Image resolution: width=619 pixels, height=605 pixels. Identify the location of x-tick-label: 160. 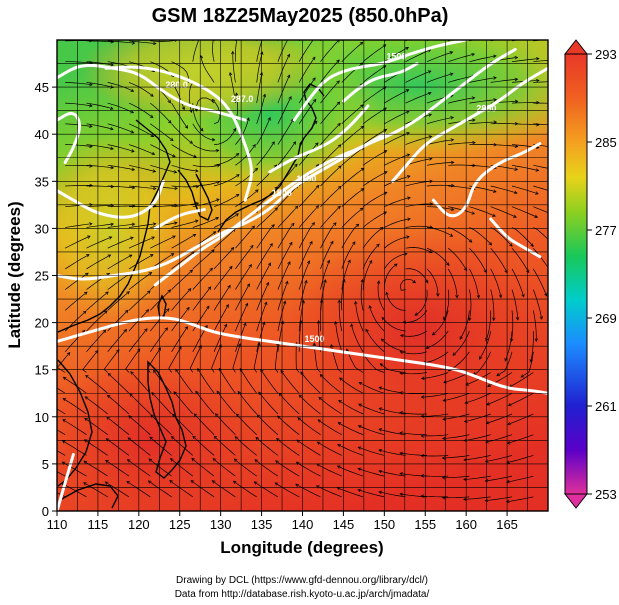
(466, 524).